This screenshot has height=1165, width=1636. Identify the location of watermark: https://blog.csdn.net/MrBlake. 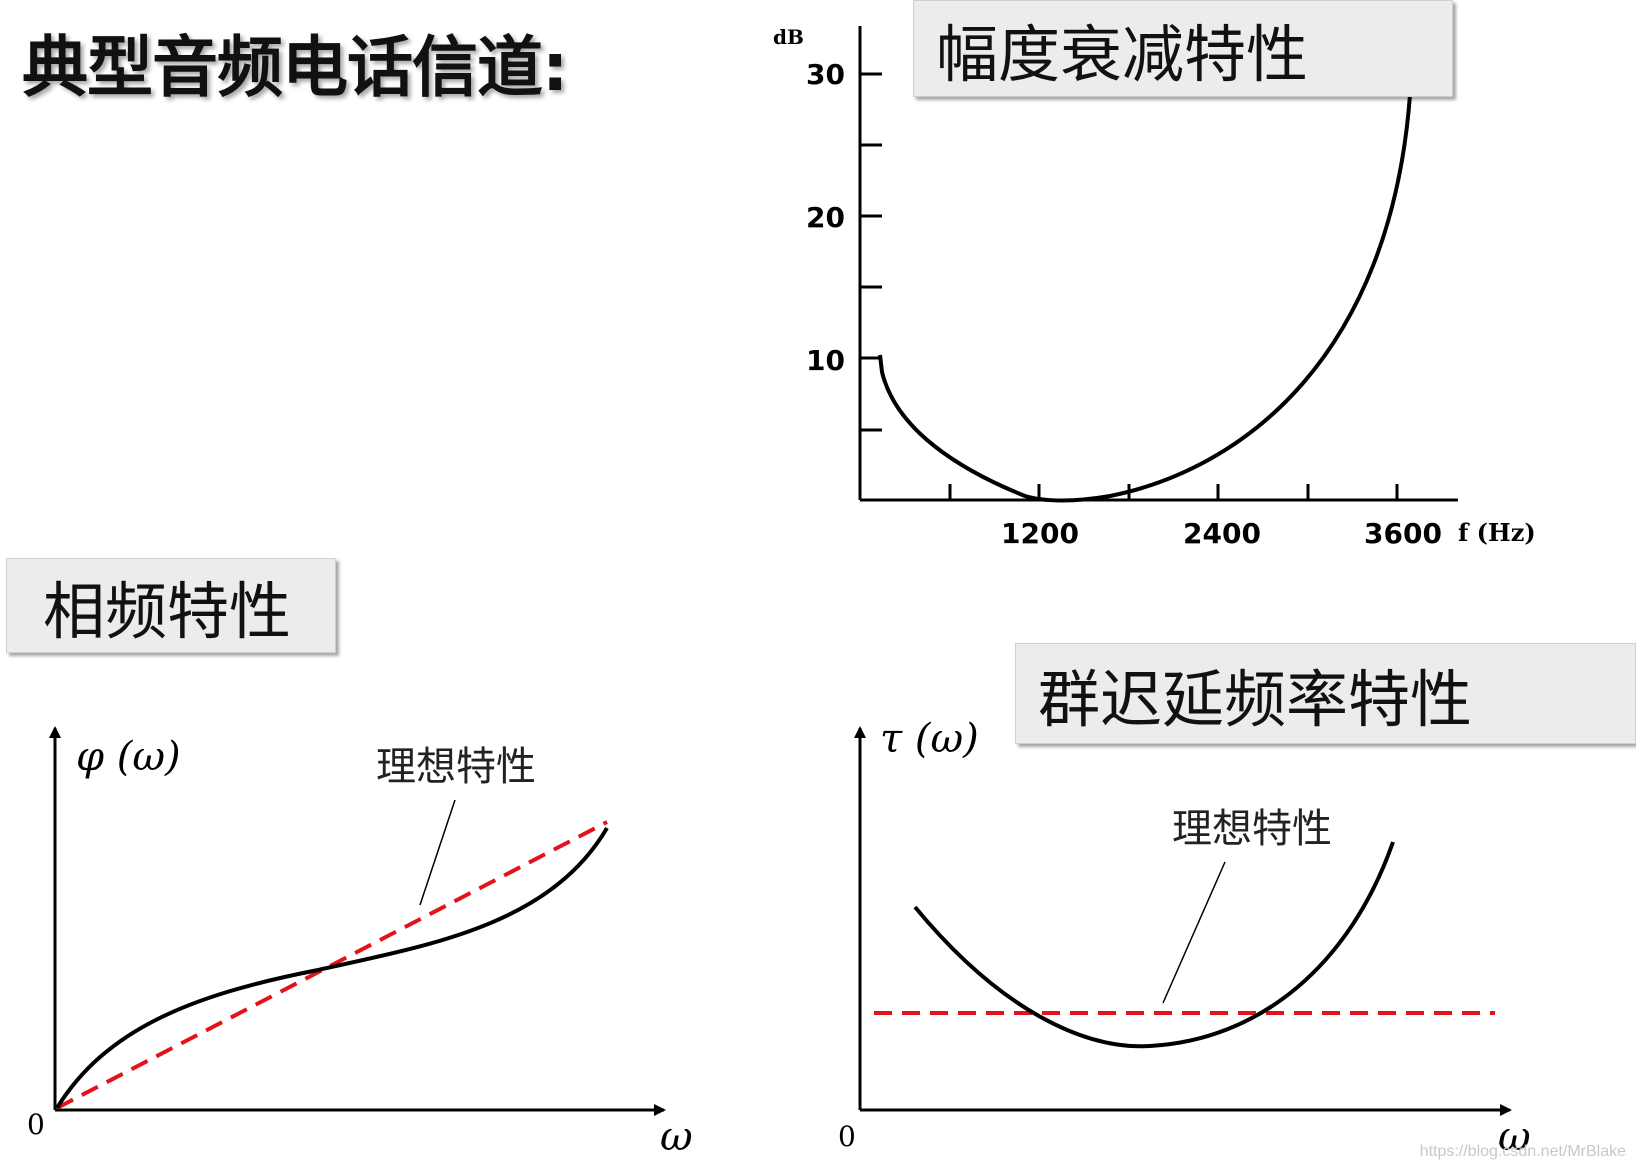
(1522, 1151).